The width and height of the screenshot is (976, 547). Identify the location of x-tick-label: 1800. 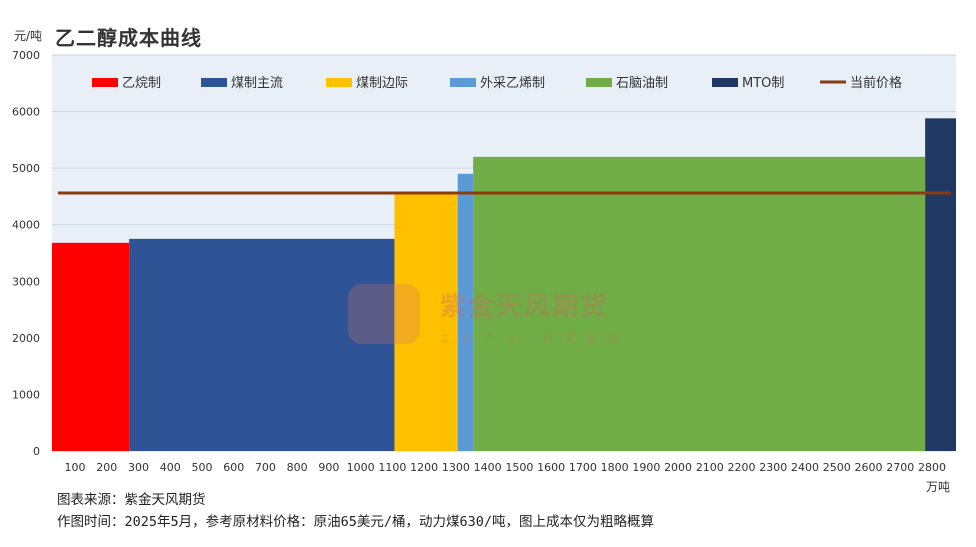
(615, 467).